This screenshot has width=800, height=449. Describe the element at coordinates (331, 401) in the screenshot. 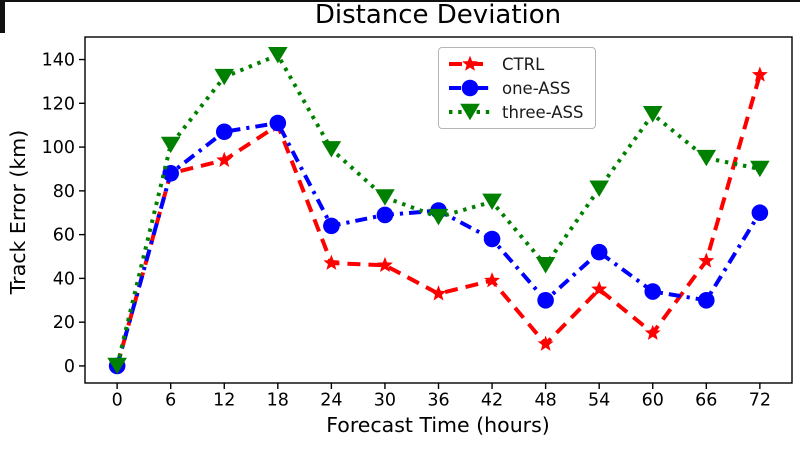

I see `x-tick-label: 24` at that location.